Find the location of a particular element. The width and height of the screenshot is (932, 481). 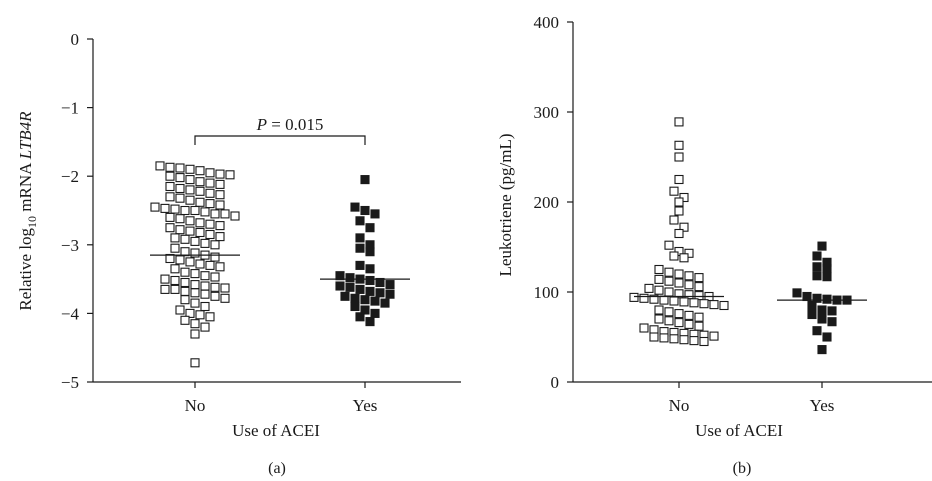

y-tick-label: −1 is located at coordinates (70, 108).